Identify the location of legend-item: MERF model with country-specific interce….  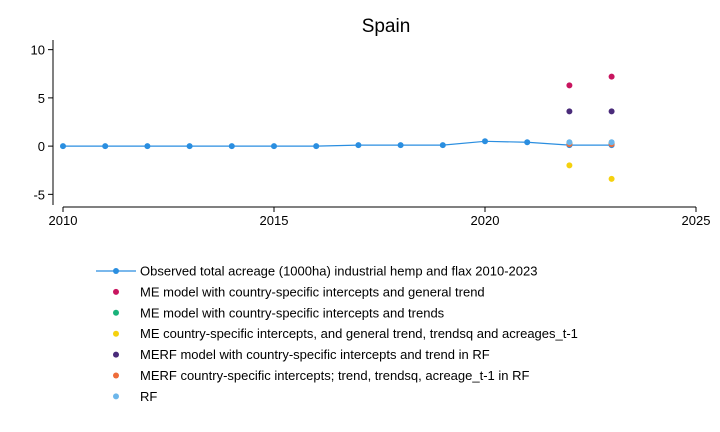
(301, 354).